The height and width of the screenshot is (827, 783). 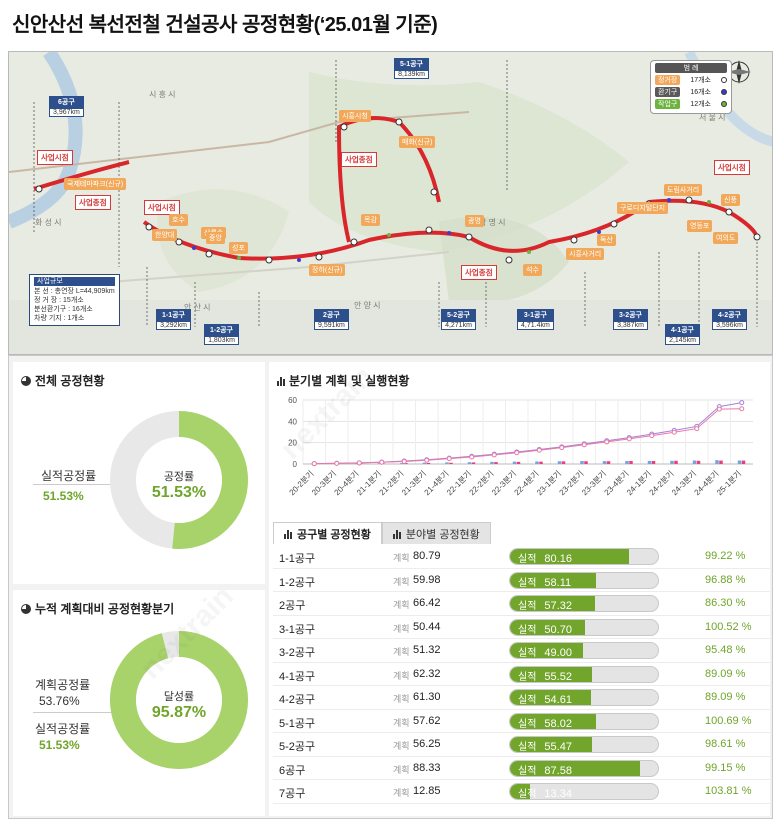 I want to click on area-label: 안 산 시, so click(x=197, y=307).